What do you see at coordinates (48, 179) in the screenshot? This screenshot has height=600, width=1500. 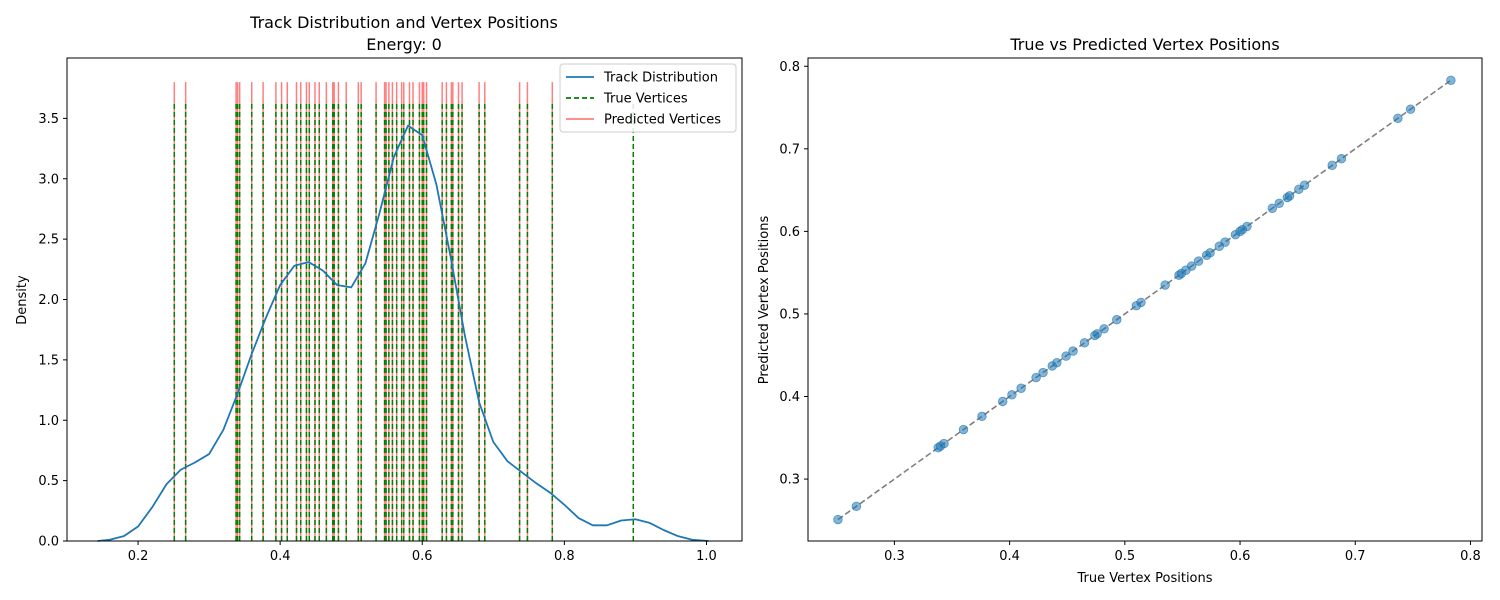 I see `density-ytick-label: 3.0` at bounding box center [48, 179].